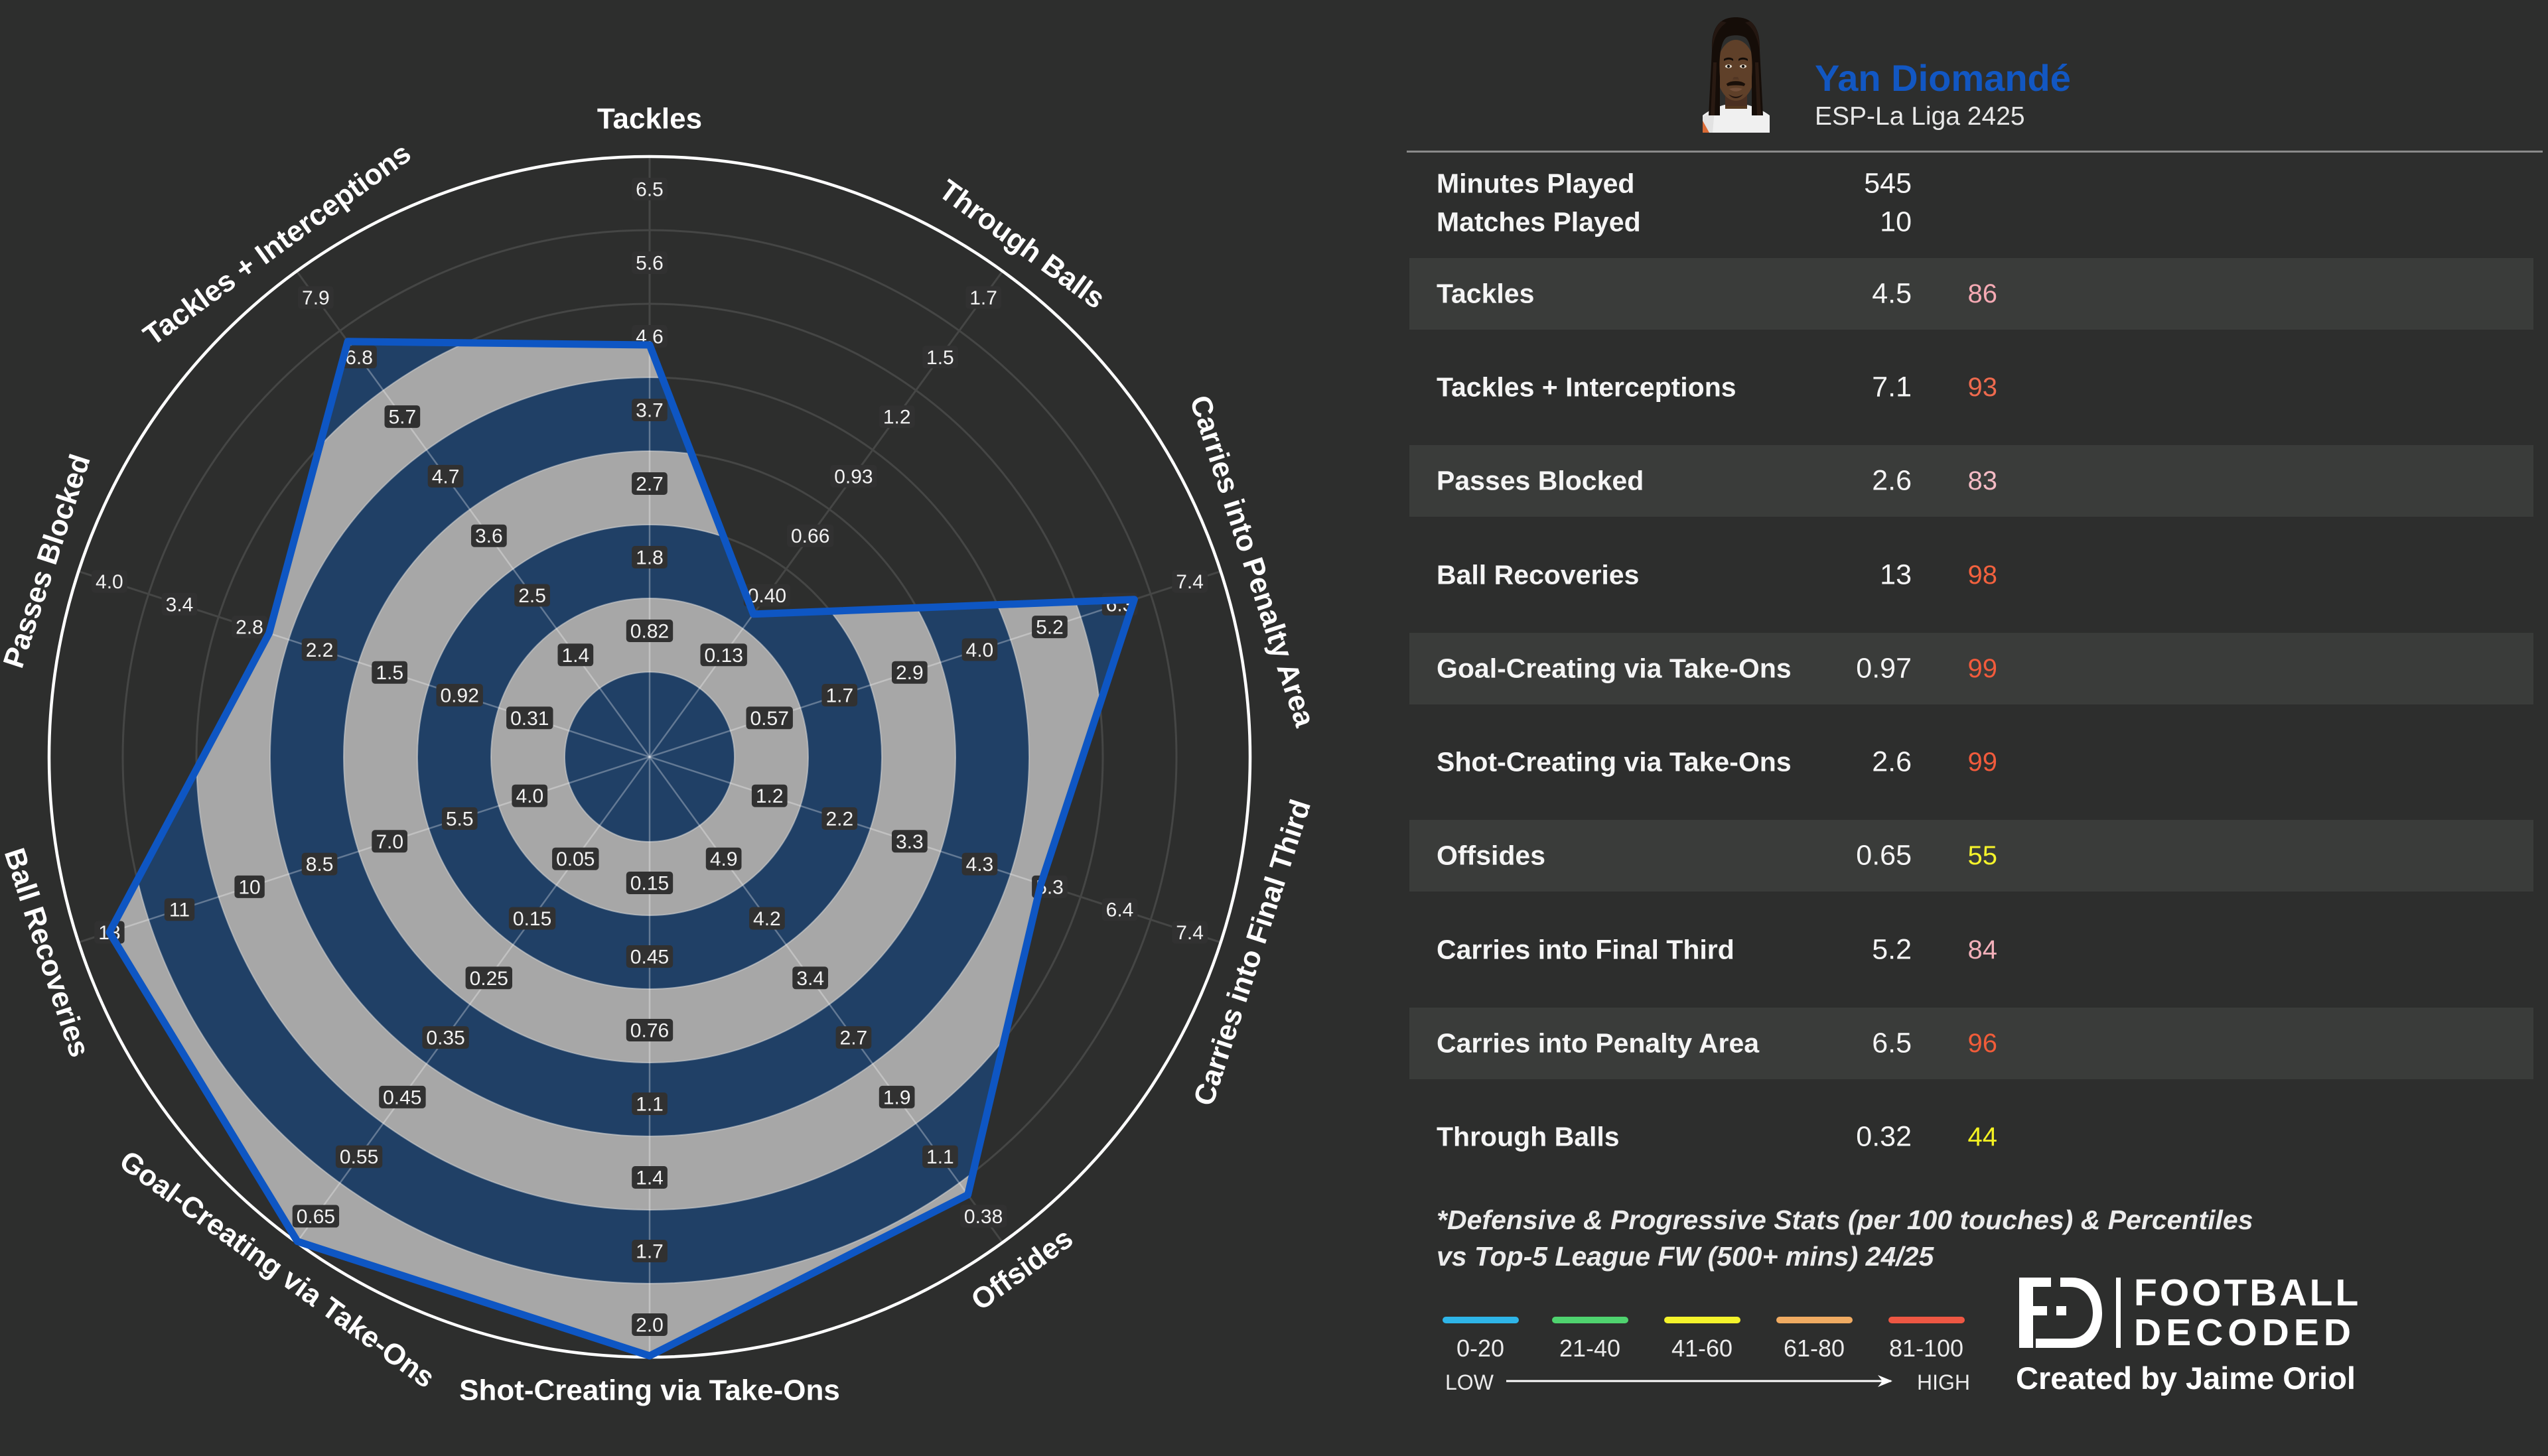 This screenshot has width=2548, height=1456. What do you see at coordinates (1253, 953) in the screenshot?
I see `svg-text: Carries into Final Third` at bounding box center [1253, 953].